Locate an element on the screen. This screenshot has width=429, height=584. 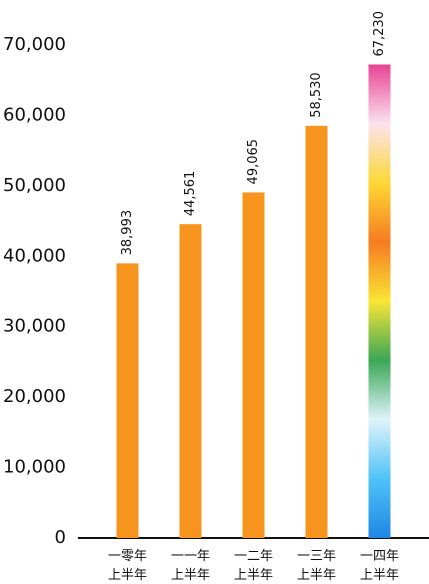
x-tick-label: 一零年 上半年 is located at coordinates (127, 566).